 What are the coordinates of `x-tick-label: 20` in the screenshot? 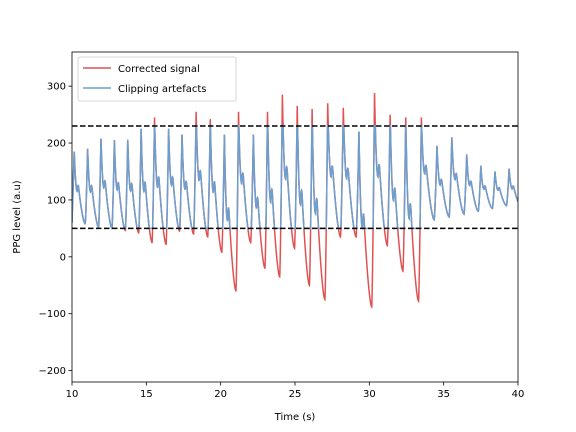 It's located at (220, 394).